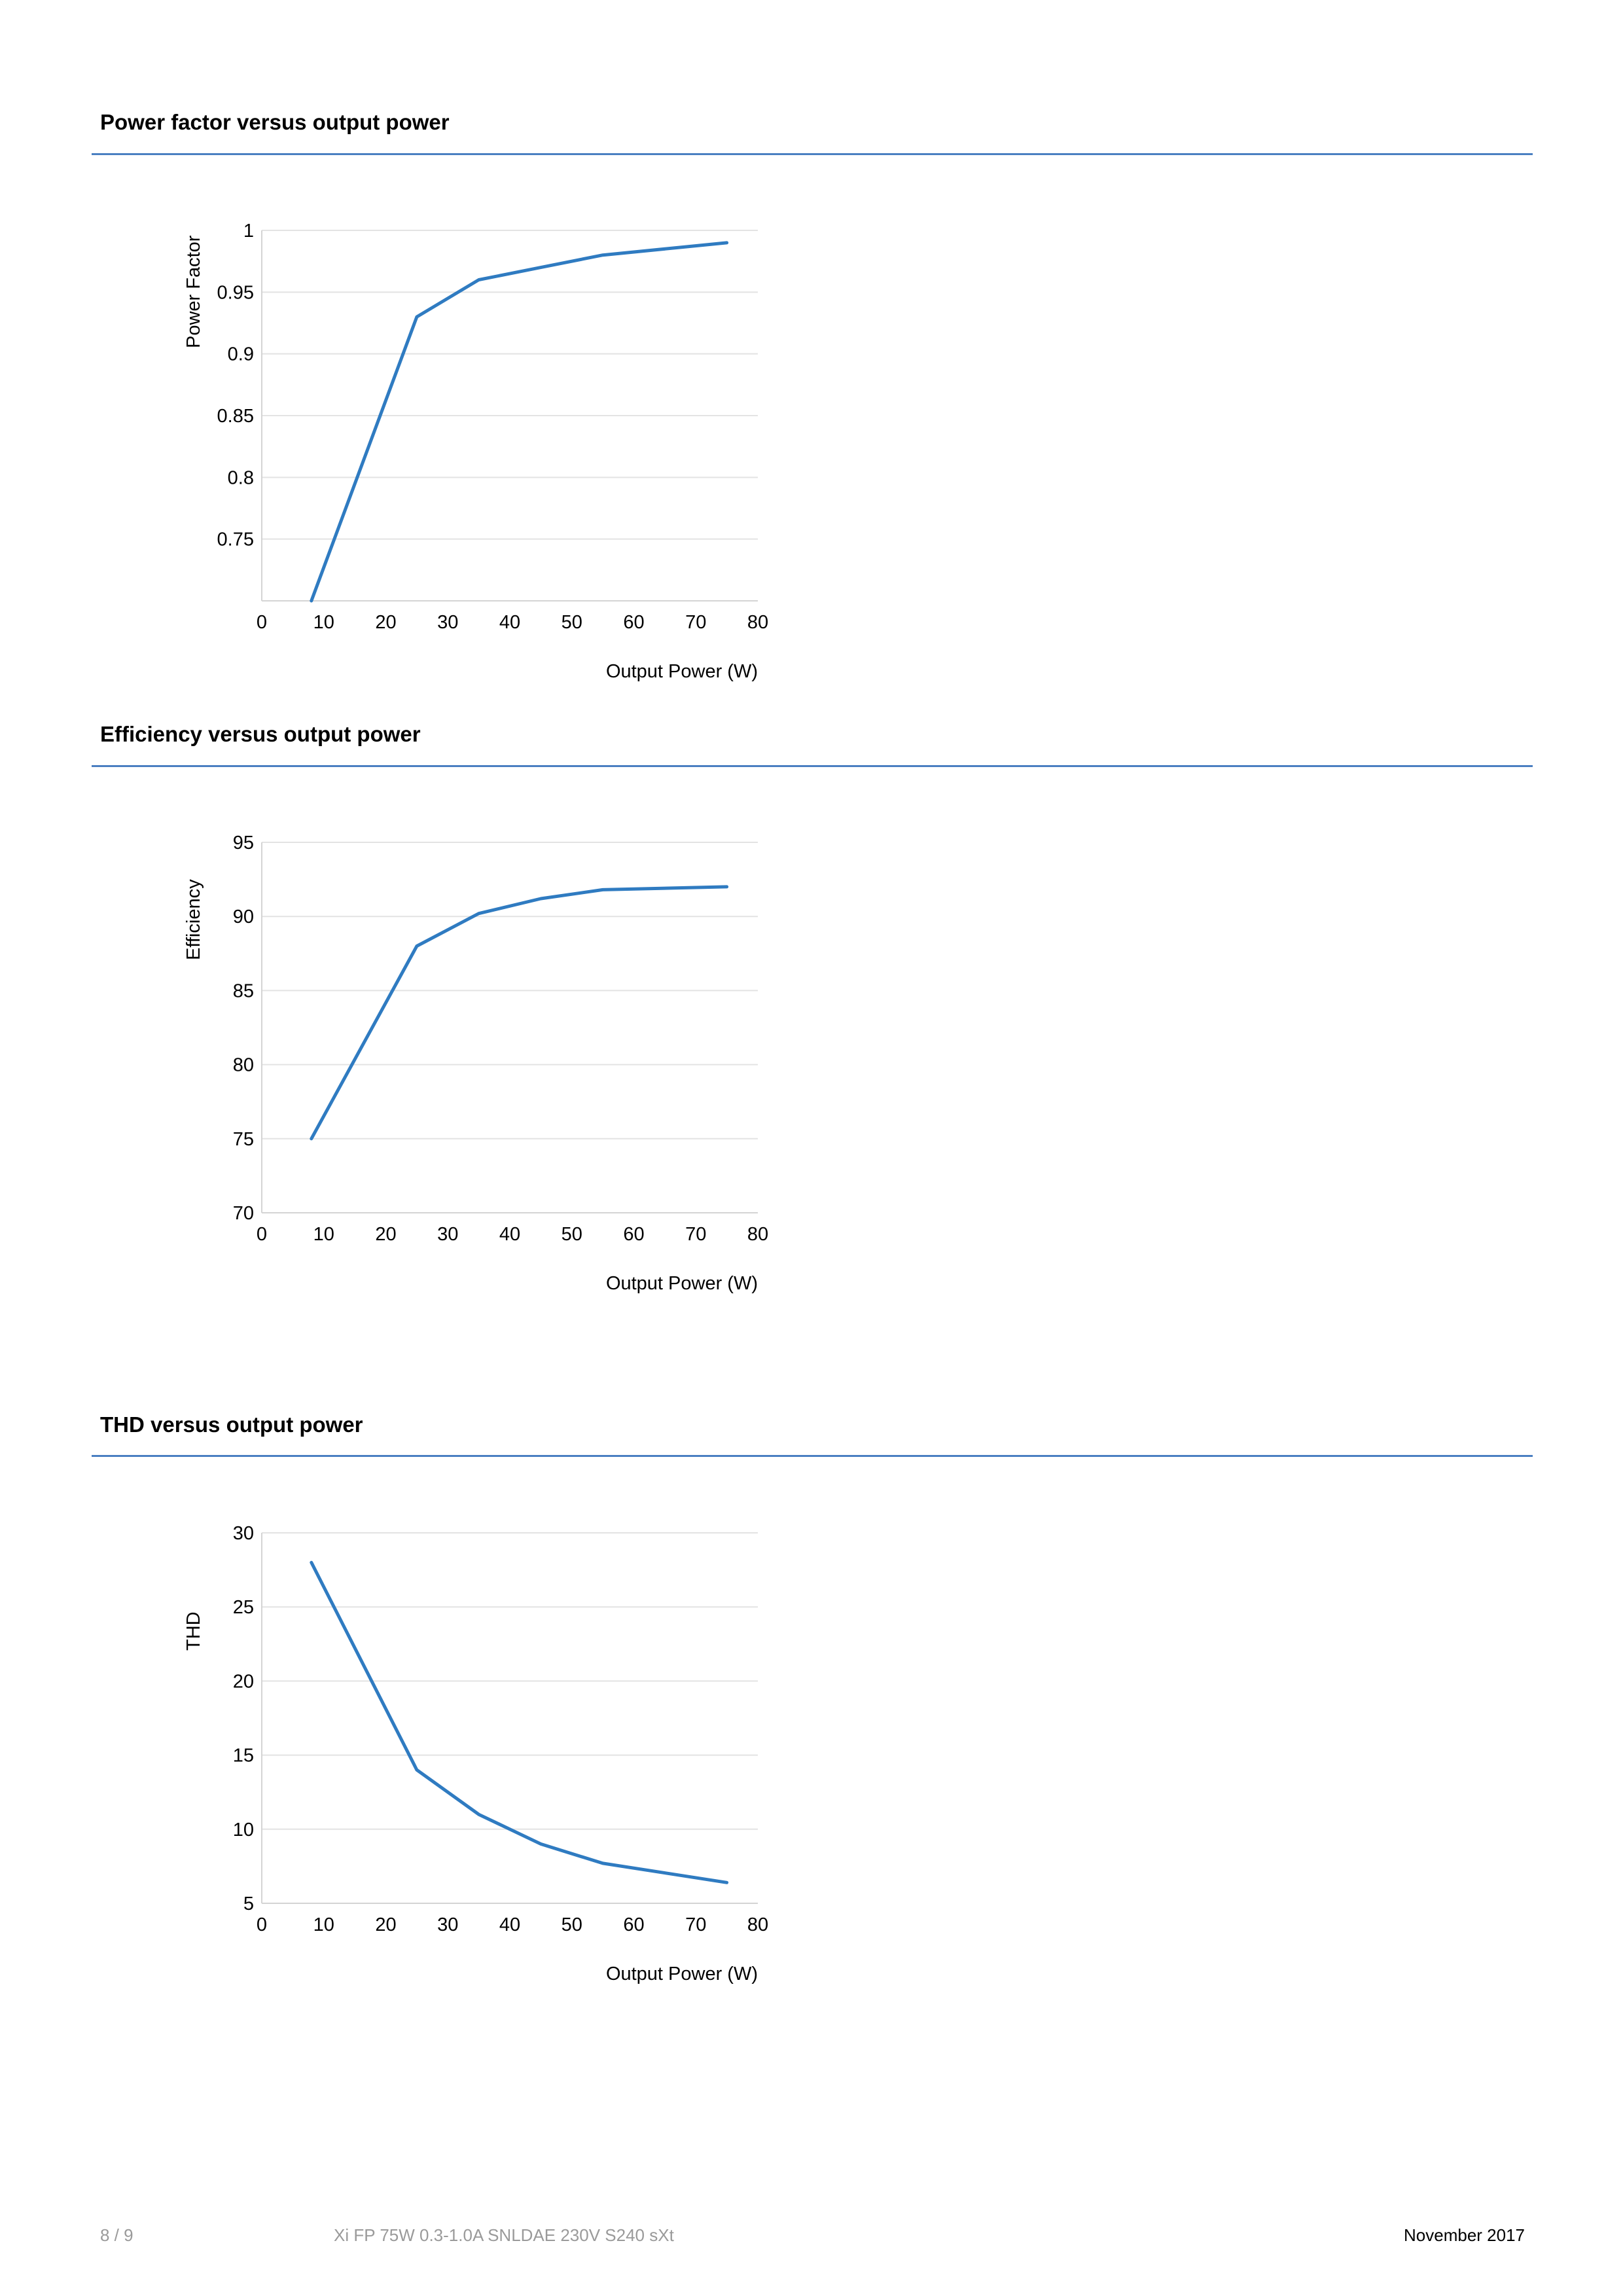 Image resolution: width=1623 pixels, height=2296 pixels. Describe the element at coordinates (117, 2235) in the screenshot. I see `footer-page-number: 8 / 9` at that location.